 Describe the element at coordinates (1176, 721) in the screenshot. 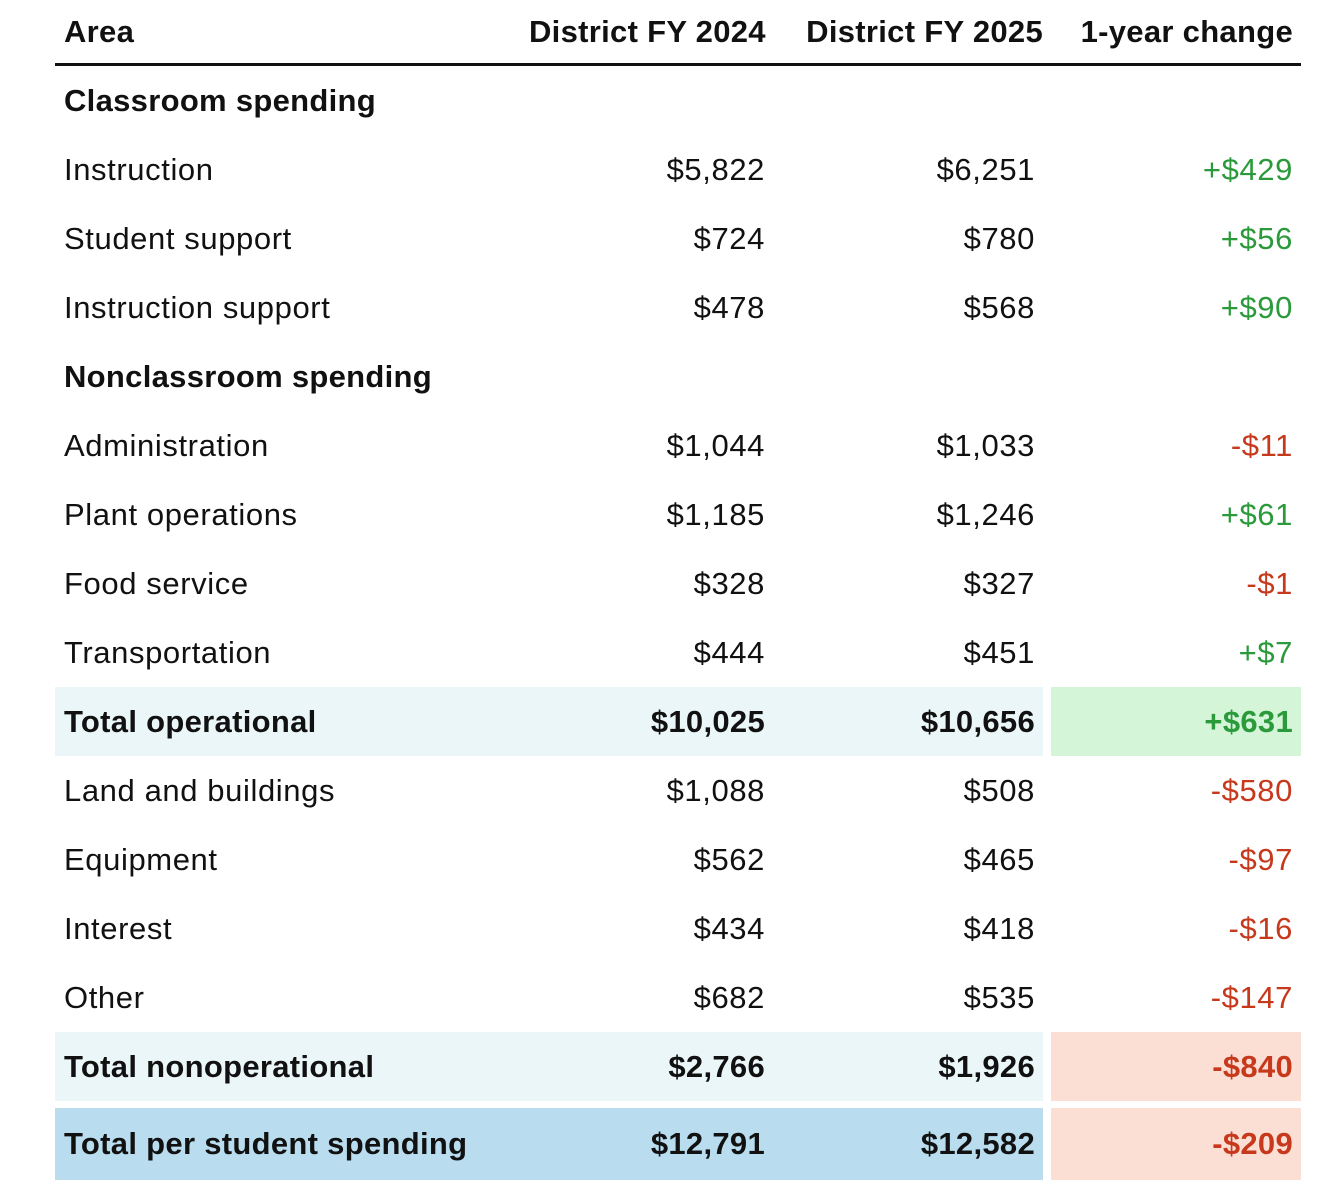

I see `total-change: +$631` at that location.